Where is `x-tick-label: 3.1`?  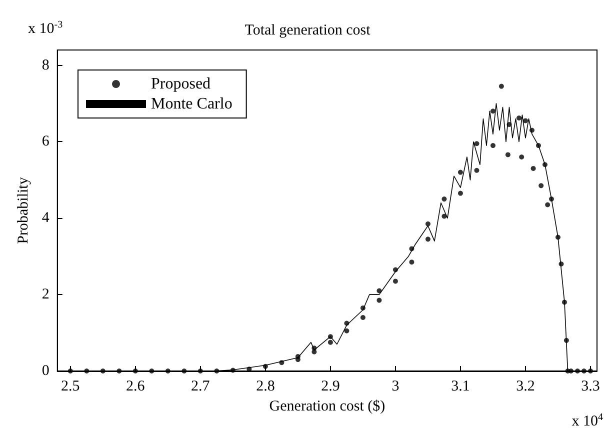 x-tick-label: 3.1 is located at coordinates (460, 386).